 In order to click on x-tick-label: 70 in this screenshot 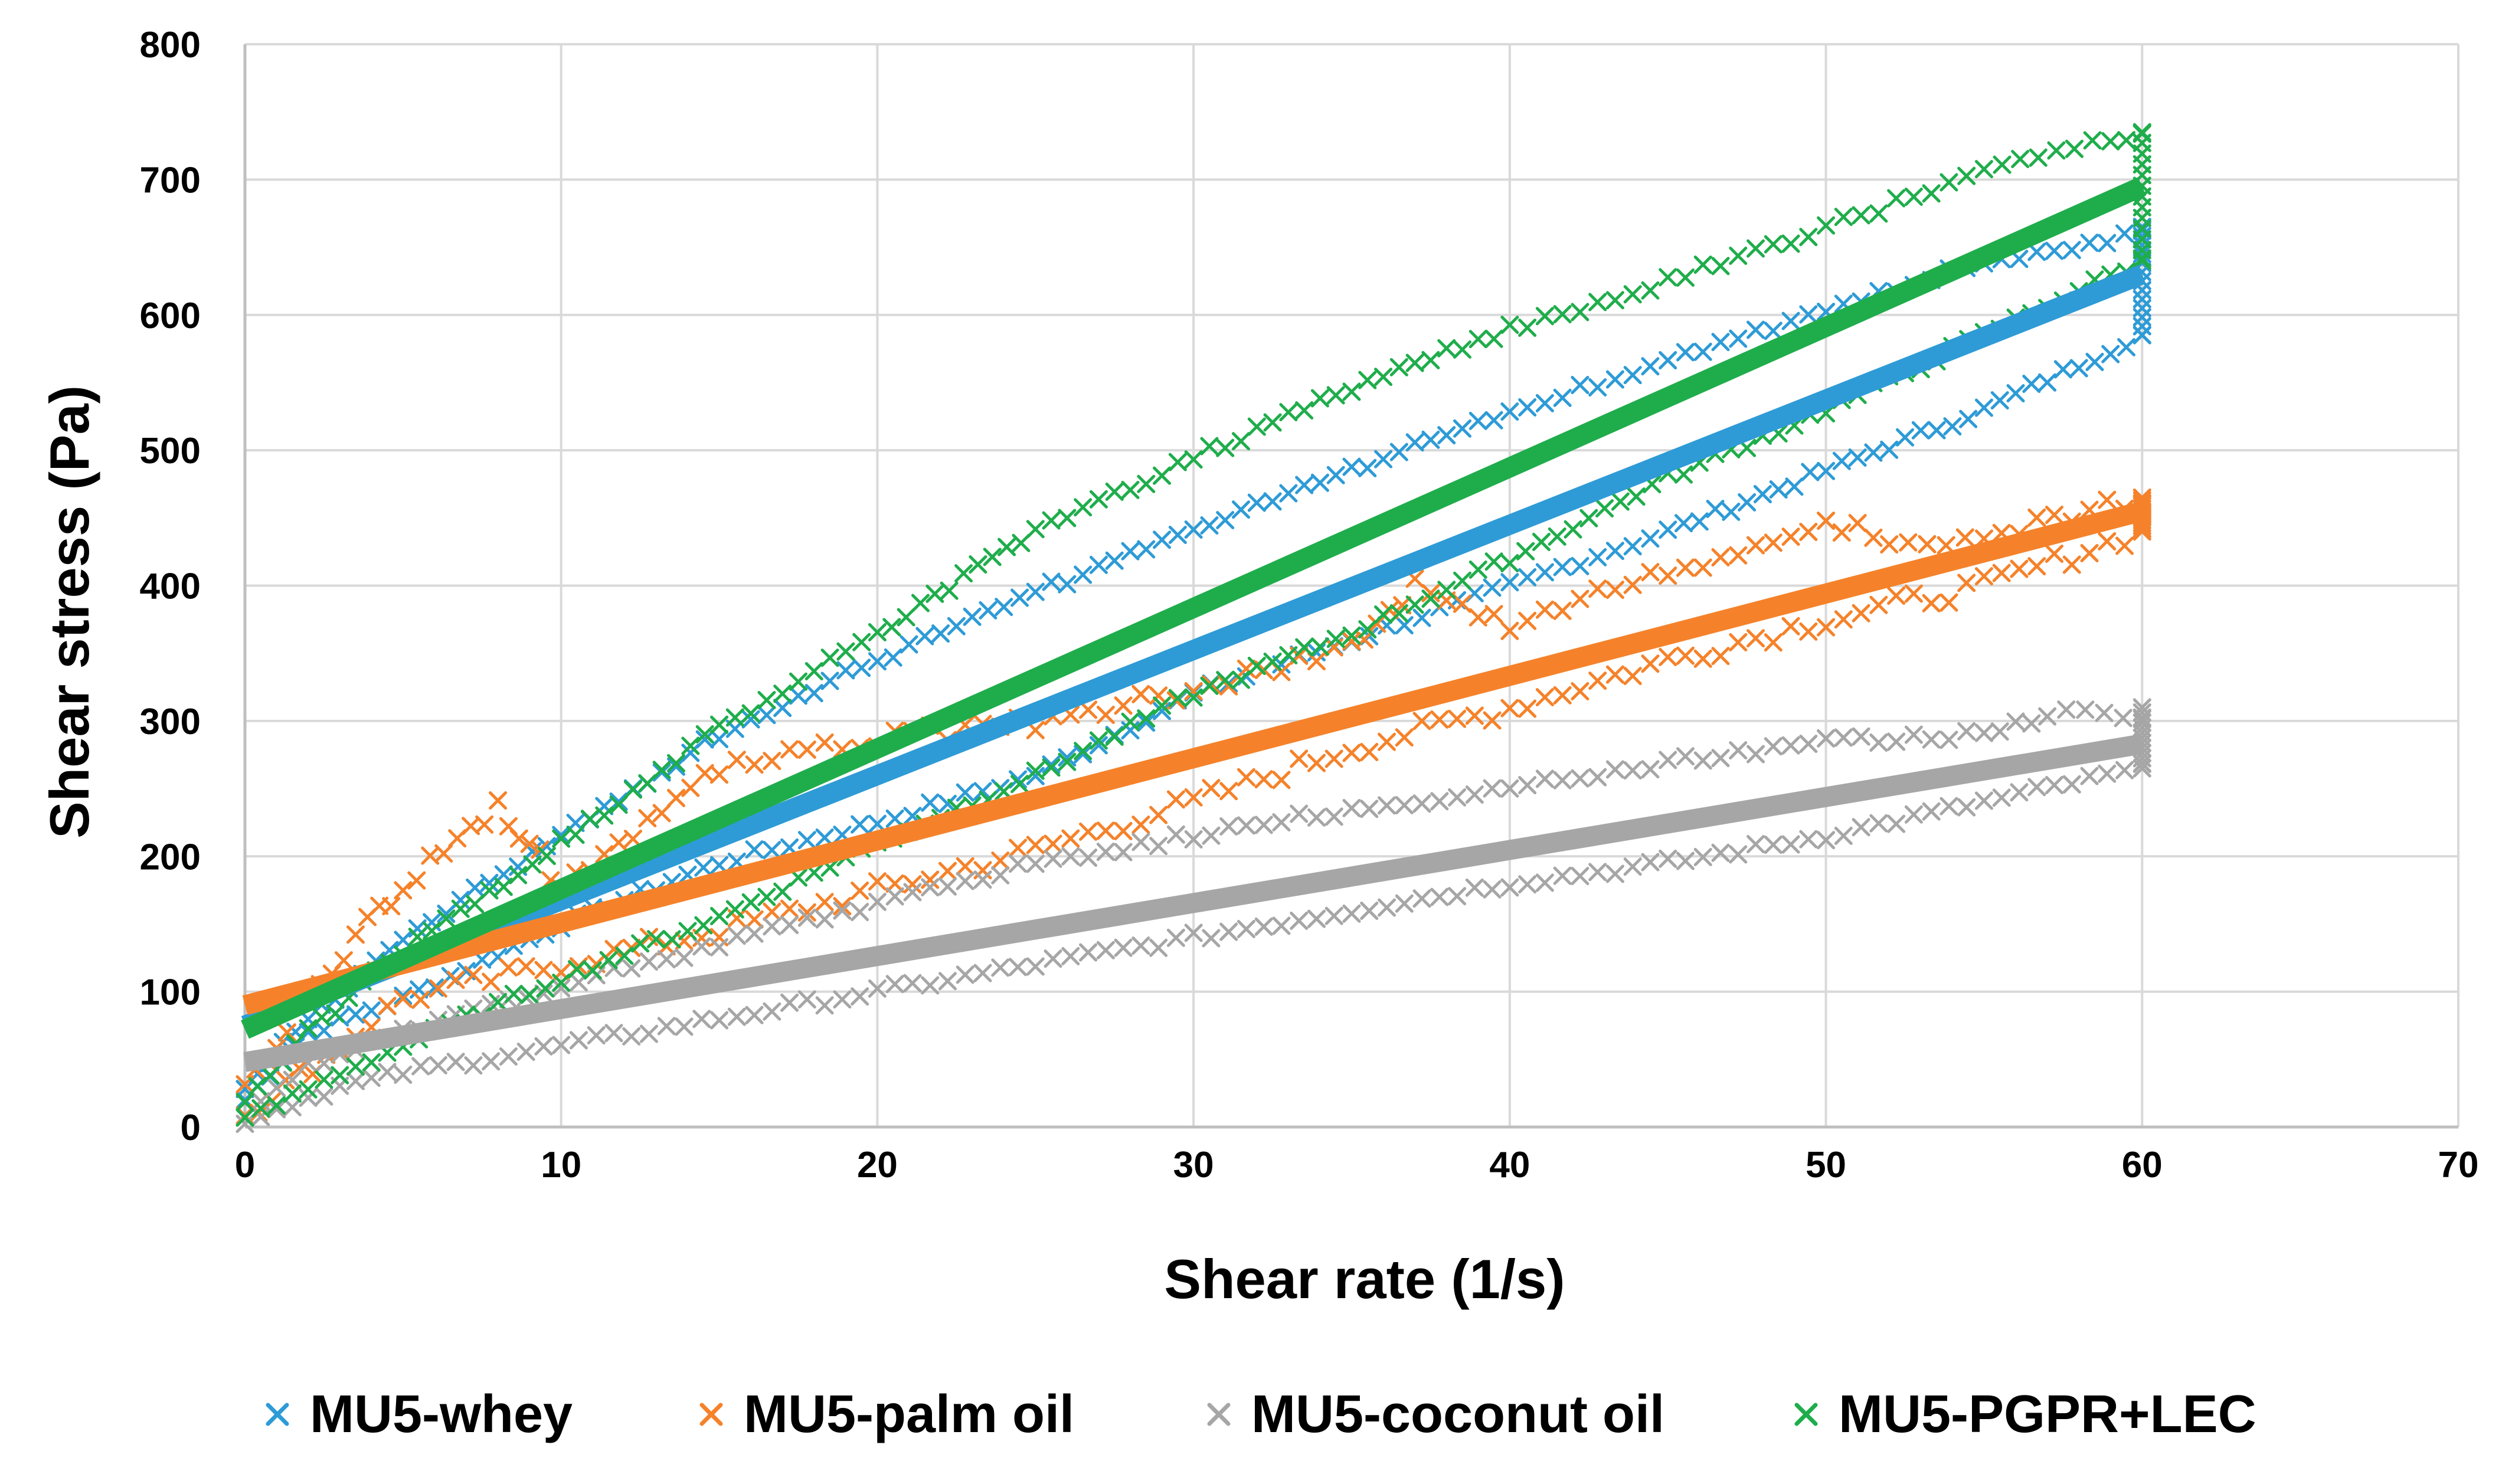, I will do `click(2458, 1165)`.